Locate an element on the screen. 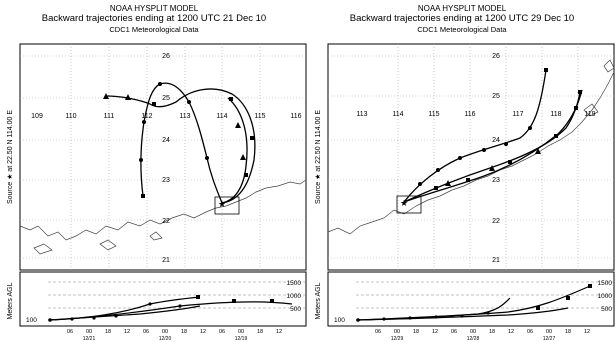 This screenshot has width=616, height=342. date-label: 12/29 is located at coordinates (397, 339).